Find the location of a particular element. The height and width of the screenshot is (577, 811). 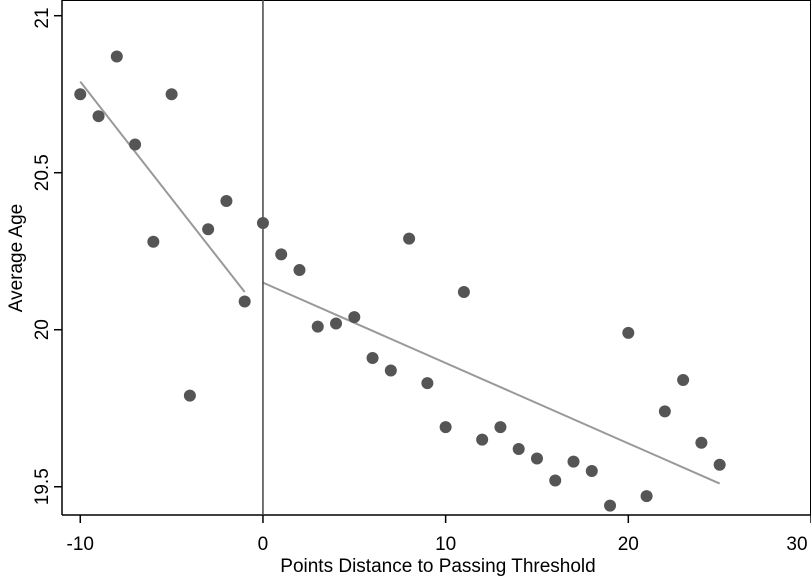

x-tick-label: 0 is located at coordinates (263, 544).